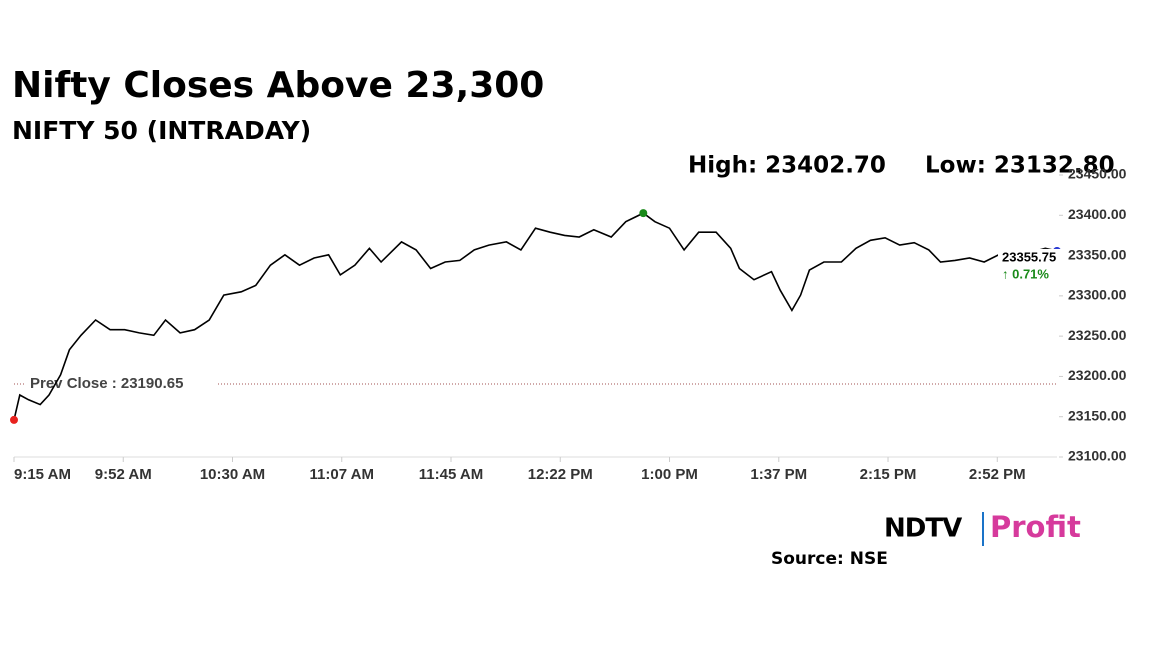  I want to click on x-tick-label: 2:52 PM, so click(997, 474).